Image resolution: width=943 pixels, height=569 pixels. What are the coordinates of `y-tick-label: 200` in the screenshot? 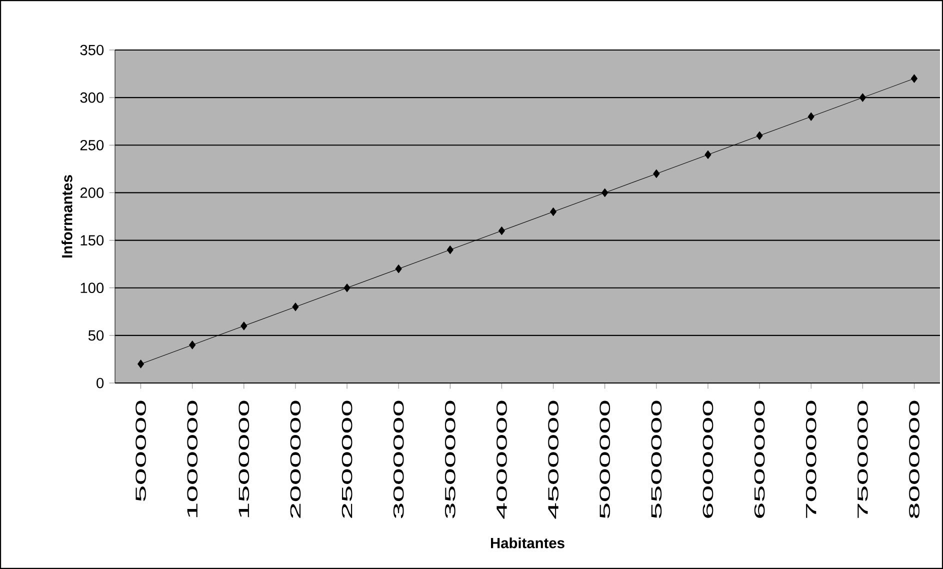 It's located at (92, 193).